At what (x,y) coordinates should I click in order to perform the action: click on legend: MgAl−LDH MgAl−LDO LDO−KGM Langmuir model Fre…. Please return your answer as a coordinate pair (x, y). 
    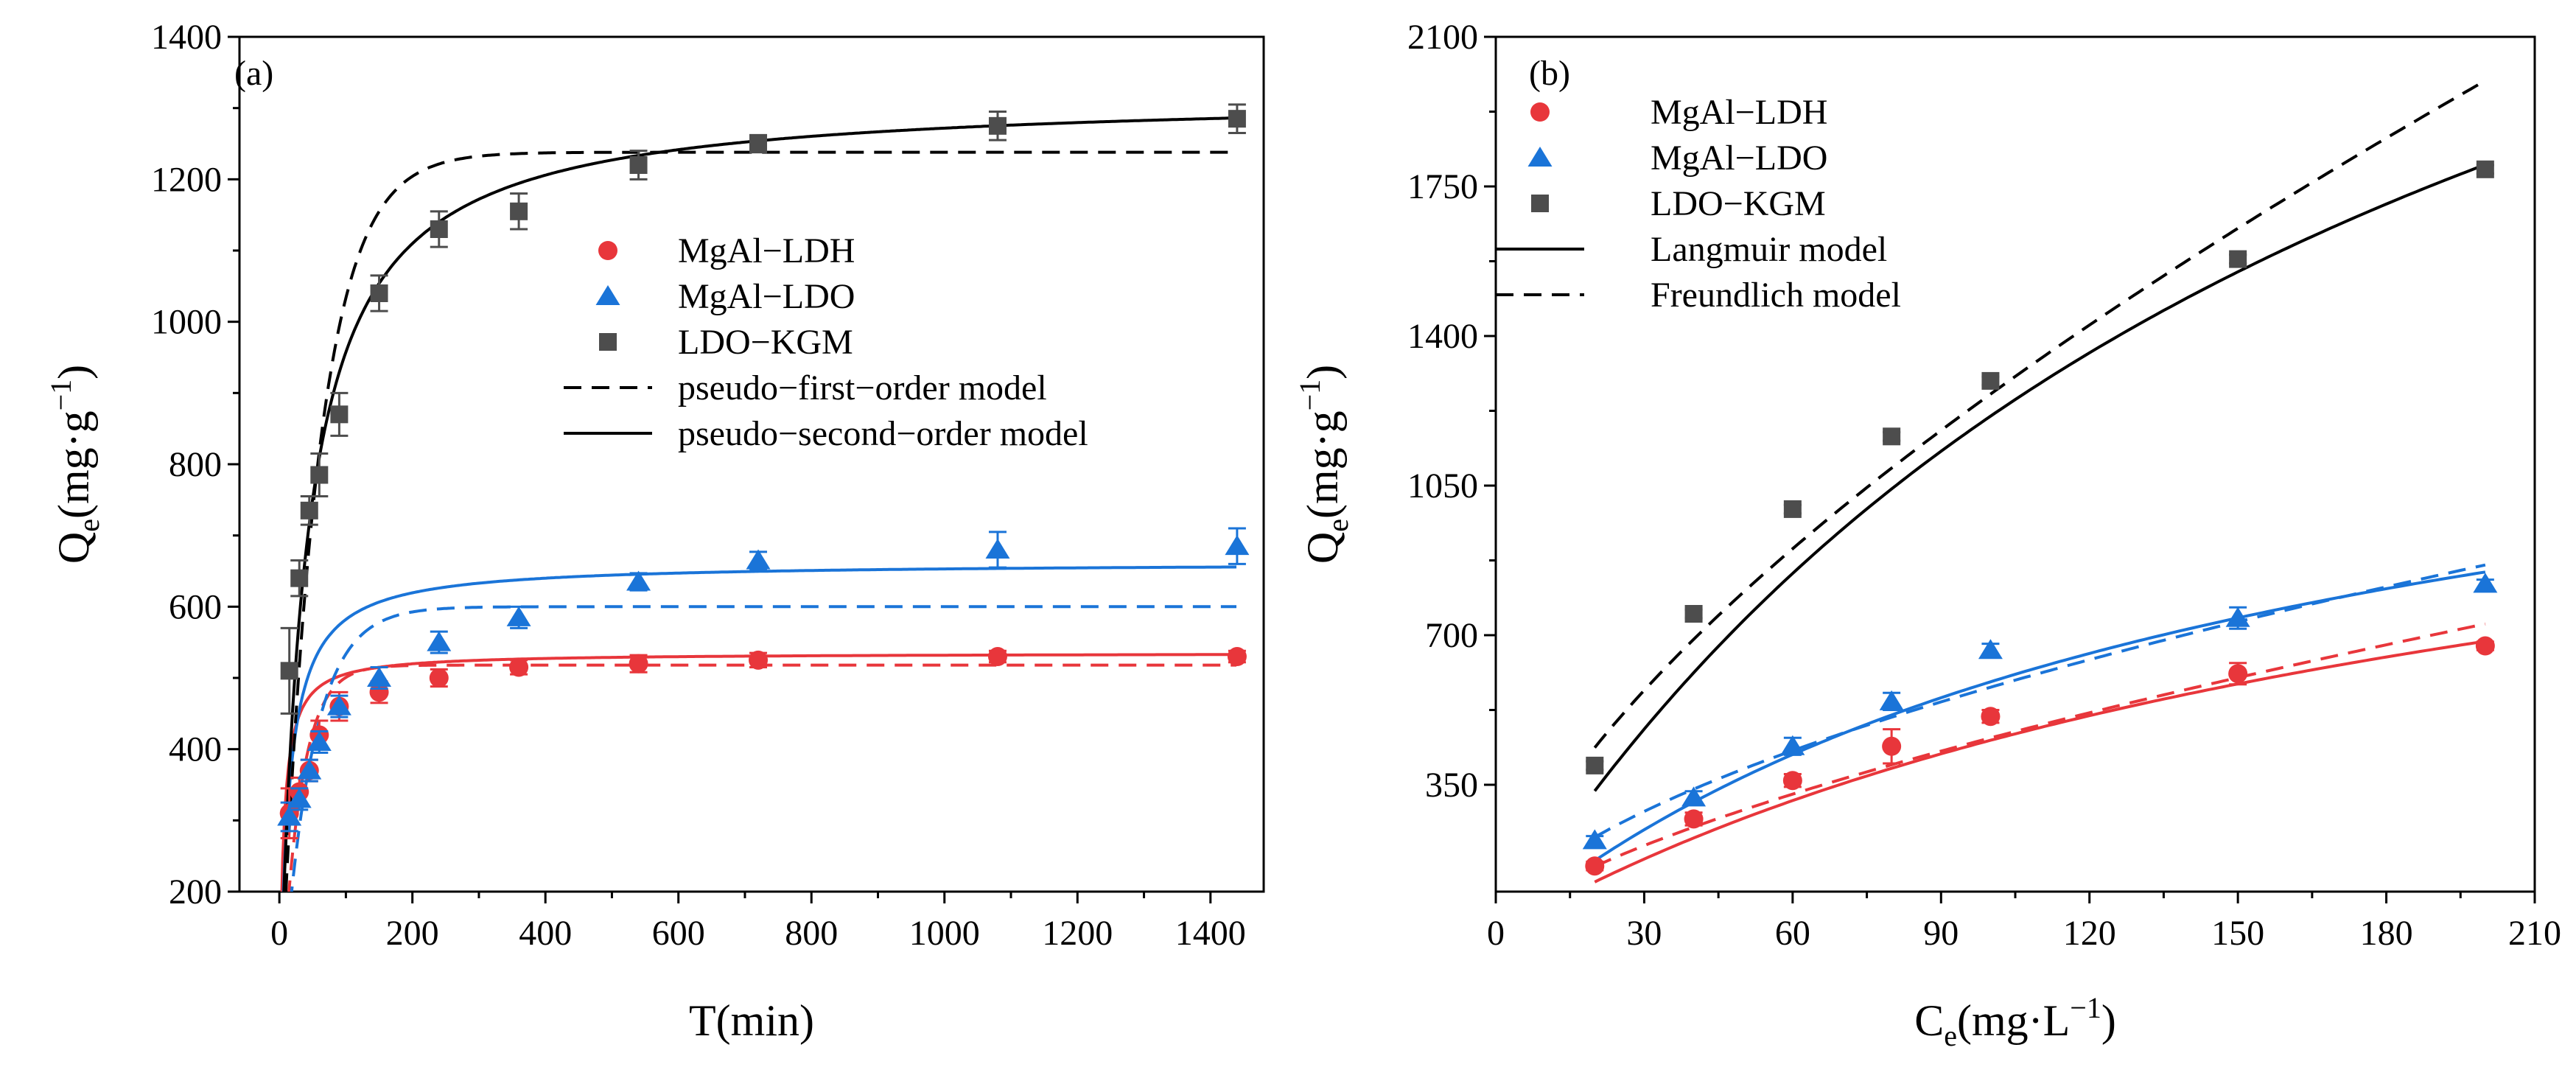
    Looking at the image, I should click on (1698, 204).